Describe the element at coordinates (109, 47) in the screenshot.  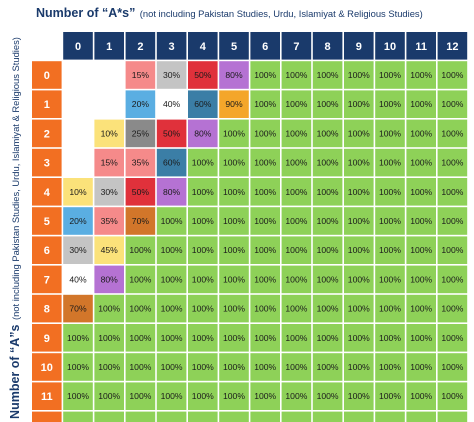
I see `column-header-label: 1` at that location.